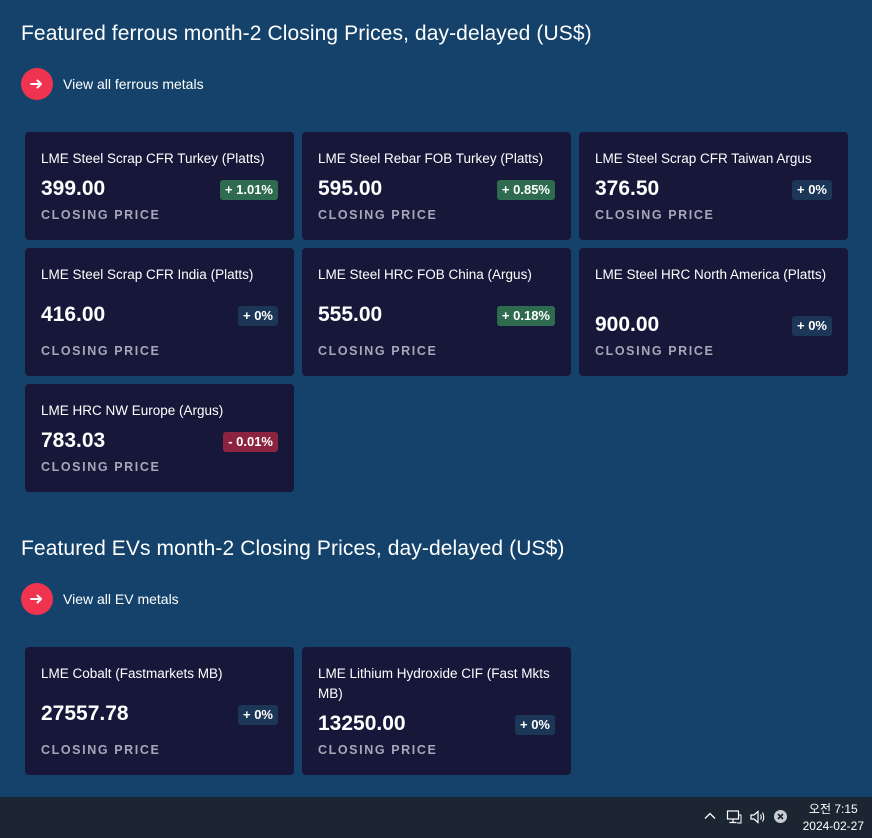 This screenshot has width=872, height=838. Describe the element at coordinates (525, 190) in the screenshot. I see `change-badge: + 0.85%` at that location.